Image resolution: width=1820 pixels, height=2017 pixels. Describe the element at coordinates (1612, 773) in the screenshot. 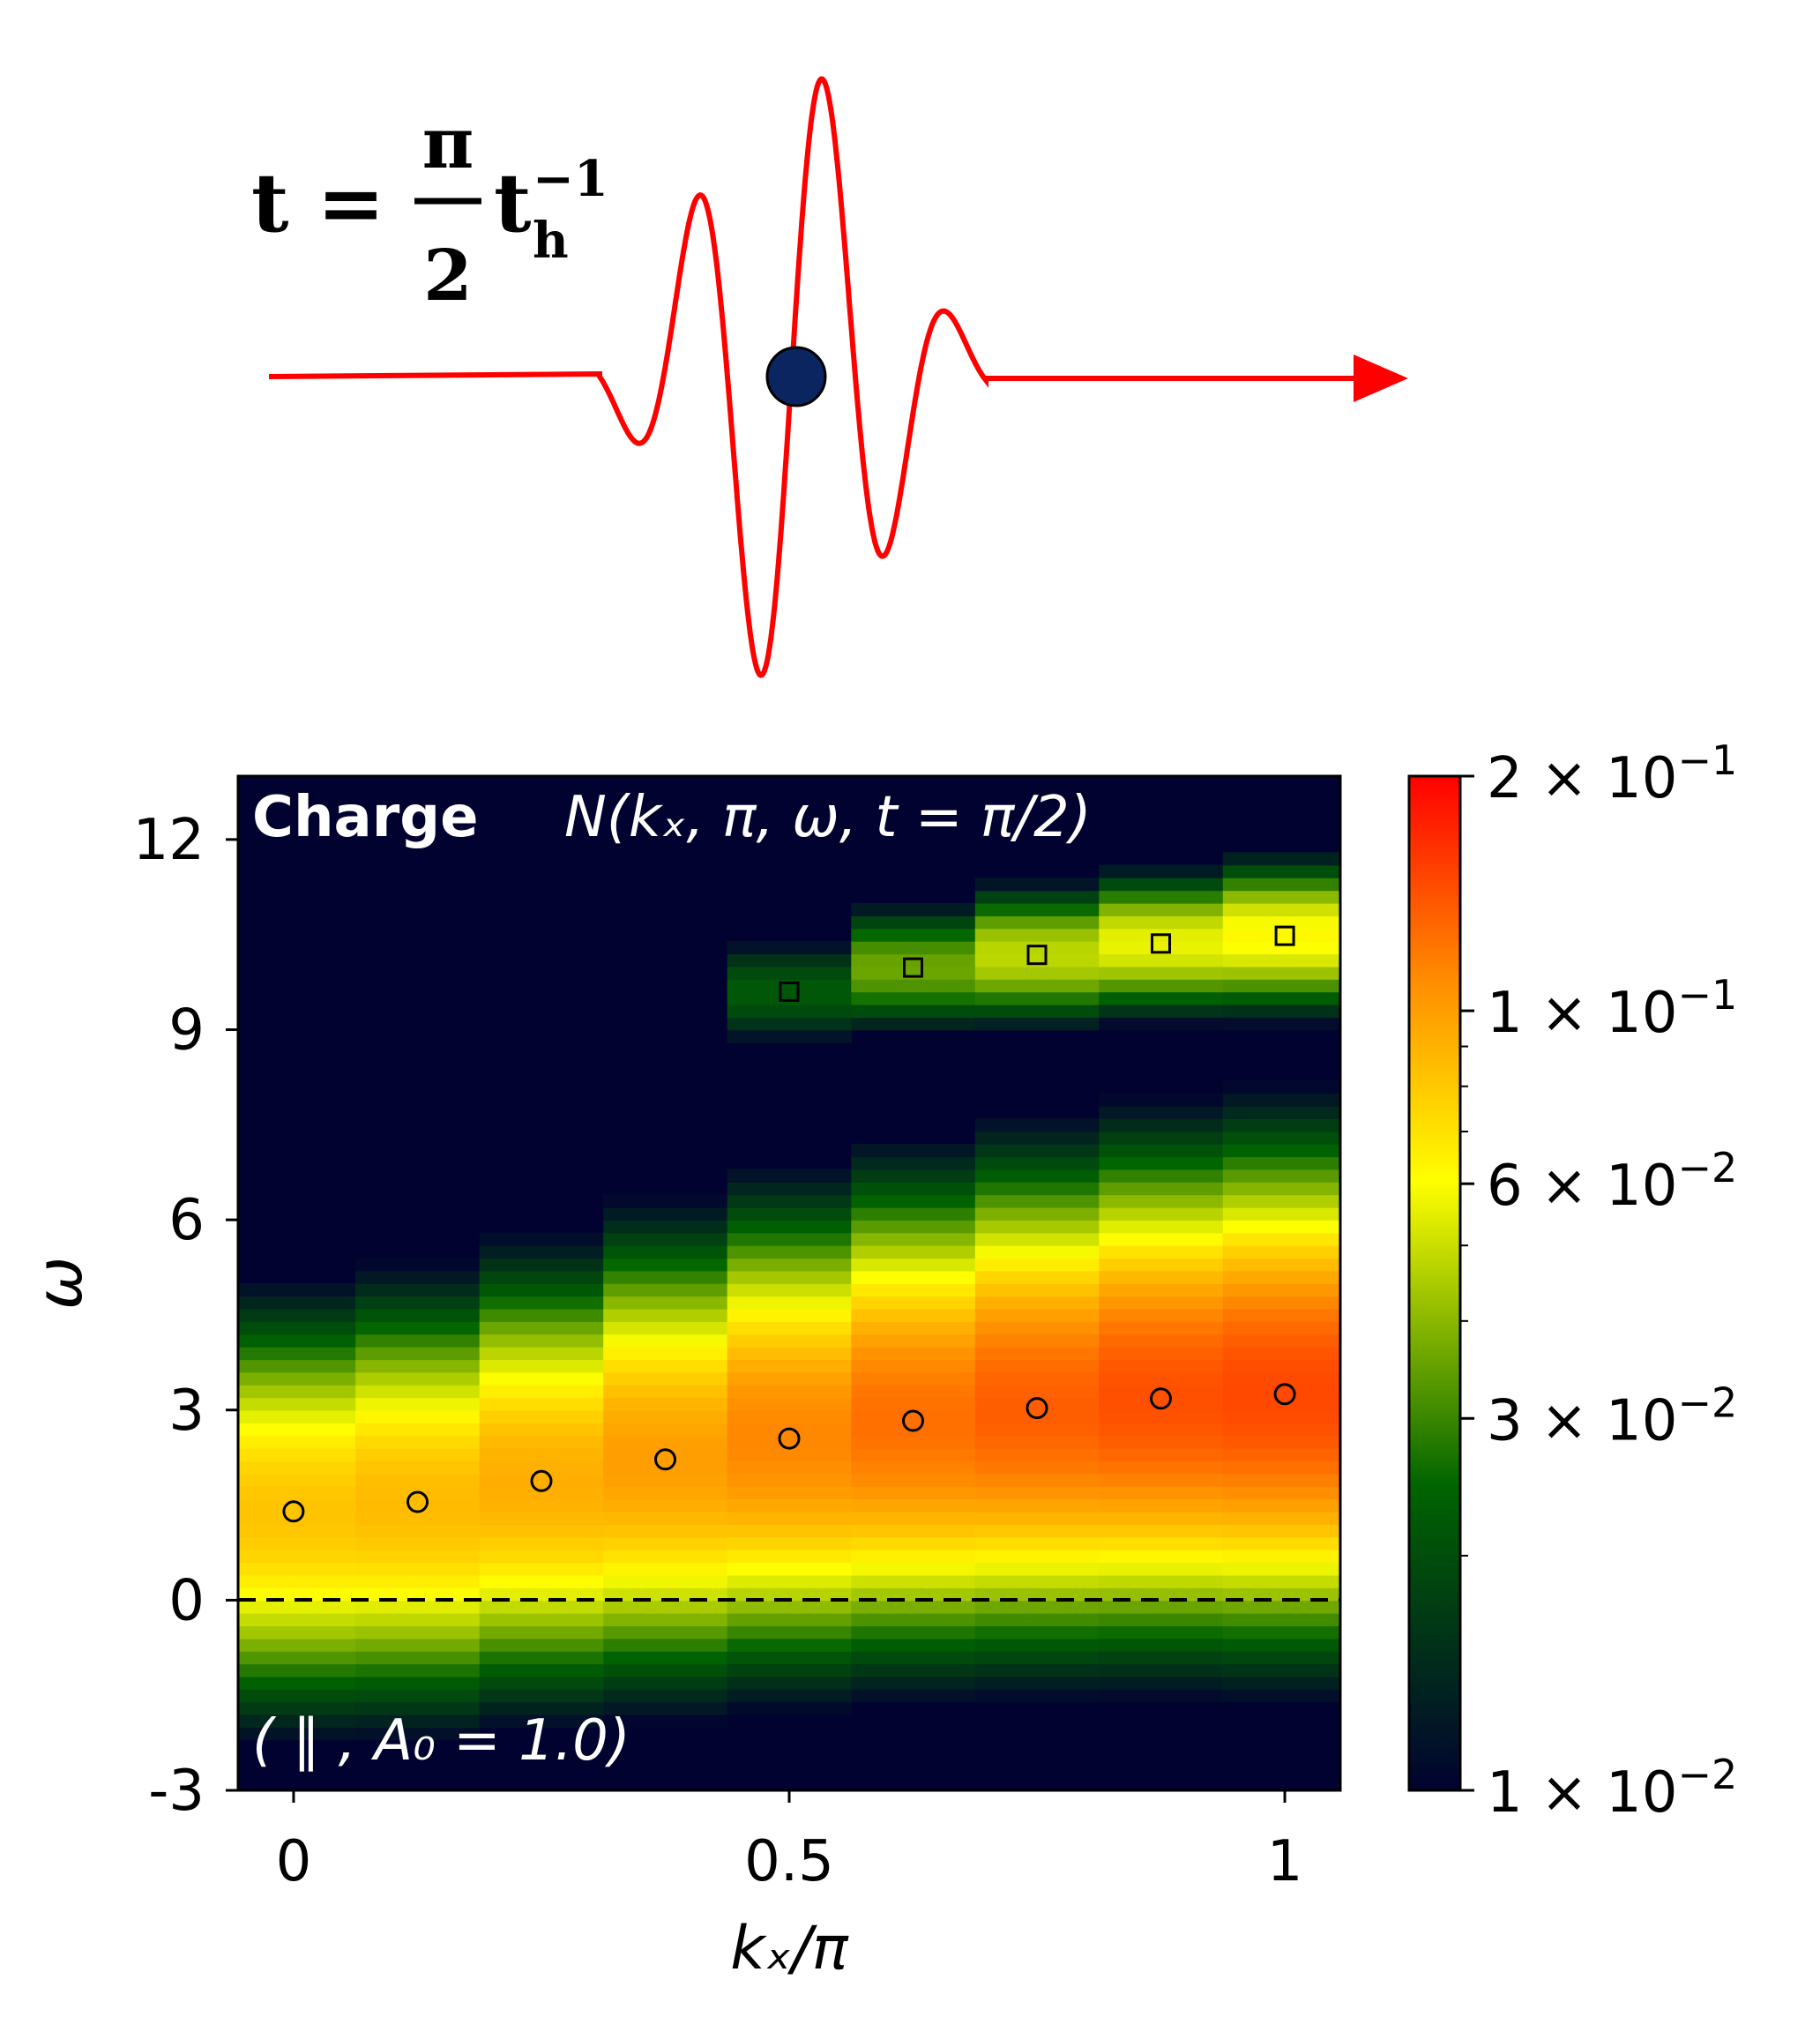

I see `colorbar-tick-label: 2 × 10⁻¹` at that location.